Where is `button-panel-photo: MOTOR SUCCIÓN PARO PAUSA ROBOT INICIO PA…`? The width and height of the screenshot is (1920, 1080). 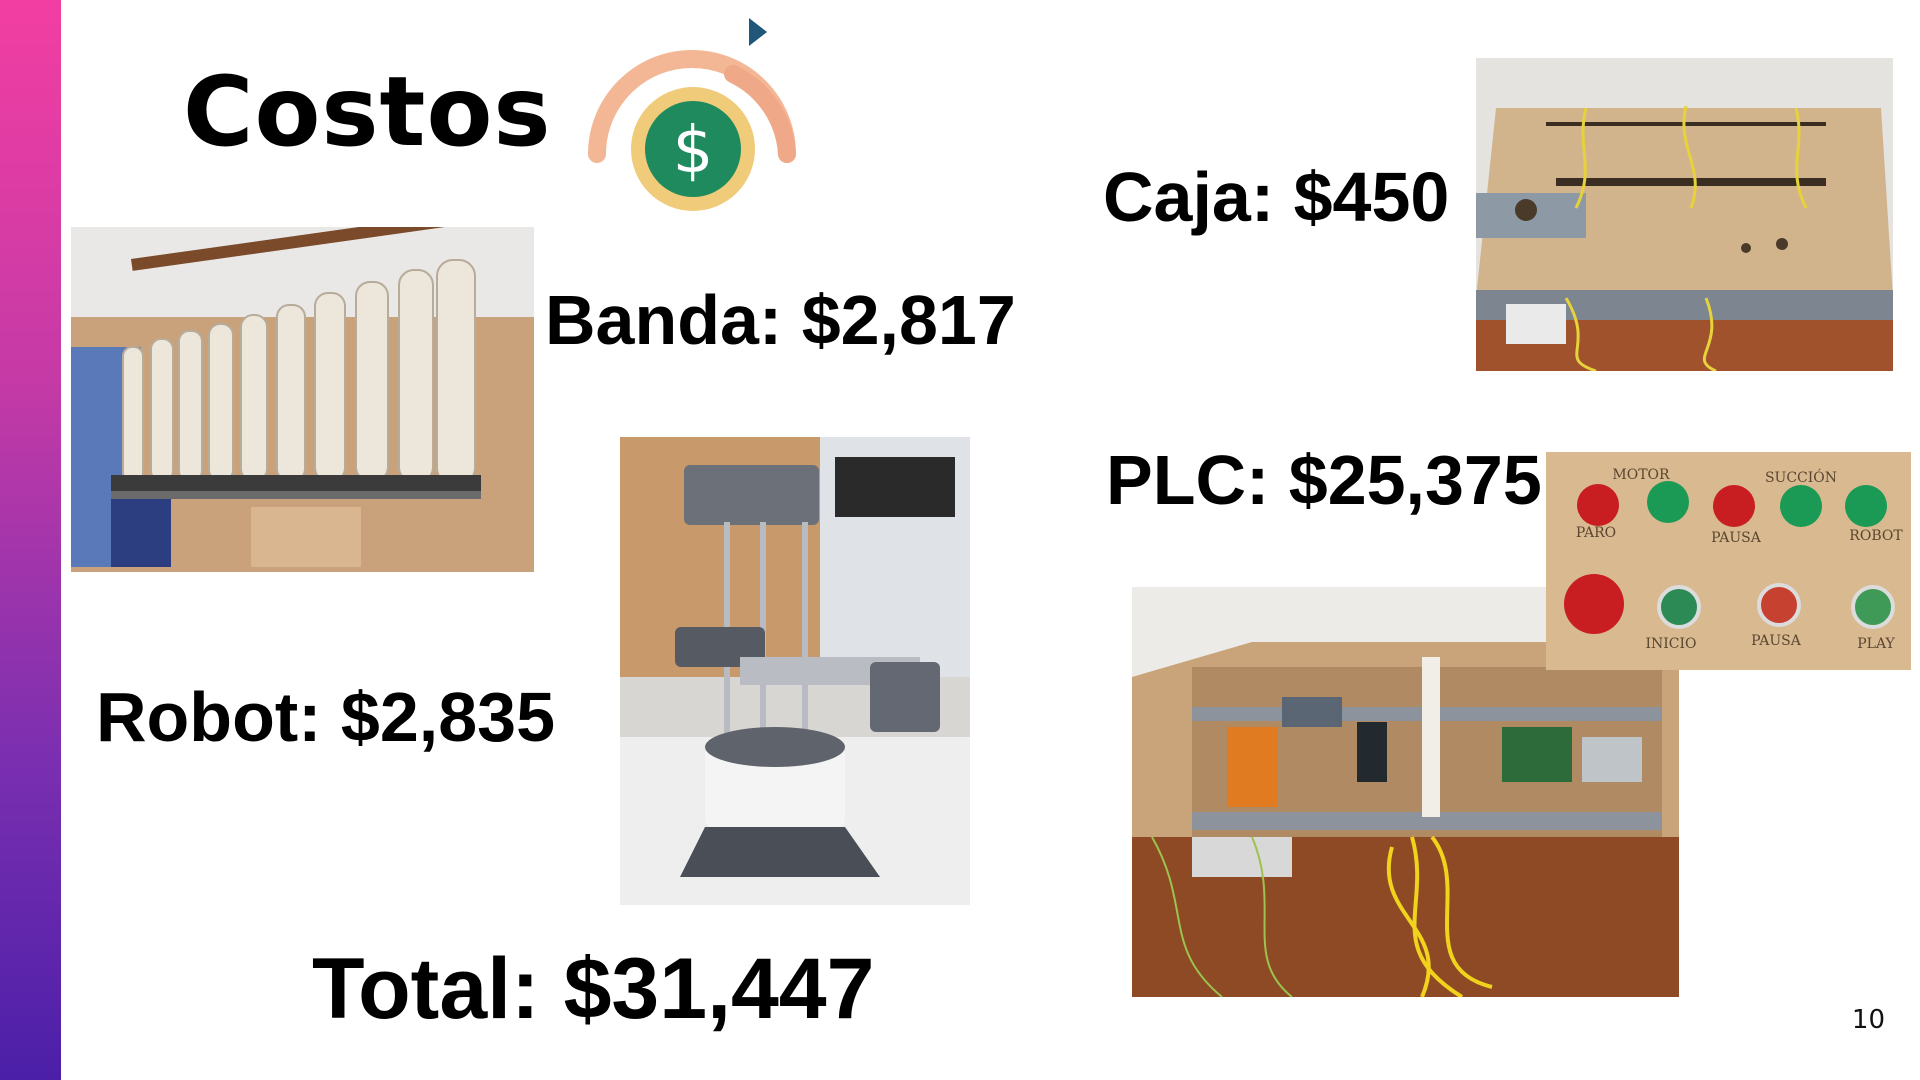
button-panel-photo: MOTOR SUCCIÓN PARO PAUSA ROBOT INICIO PA… is located at coordinates (1728, 561).